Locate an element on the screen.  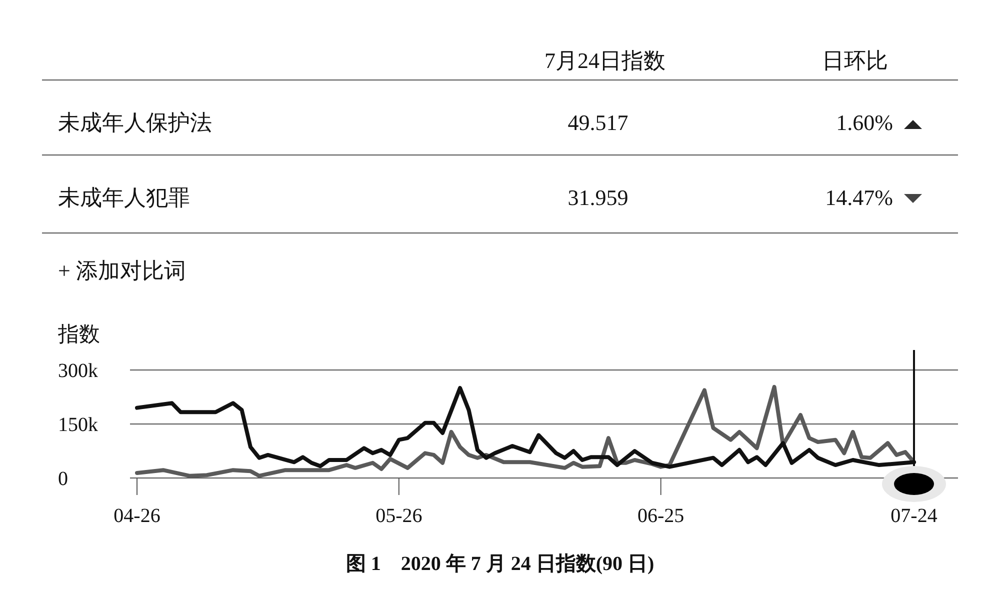
x-tick-label: 04-26 is located at coordinates (137, 516).